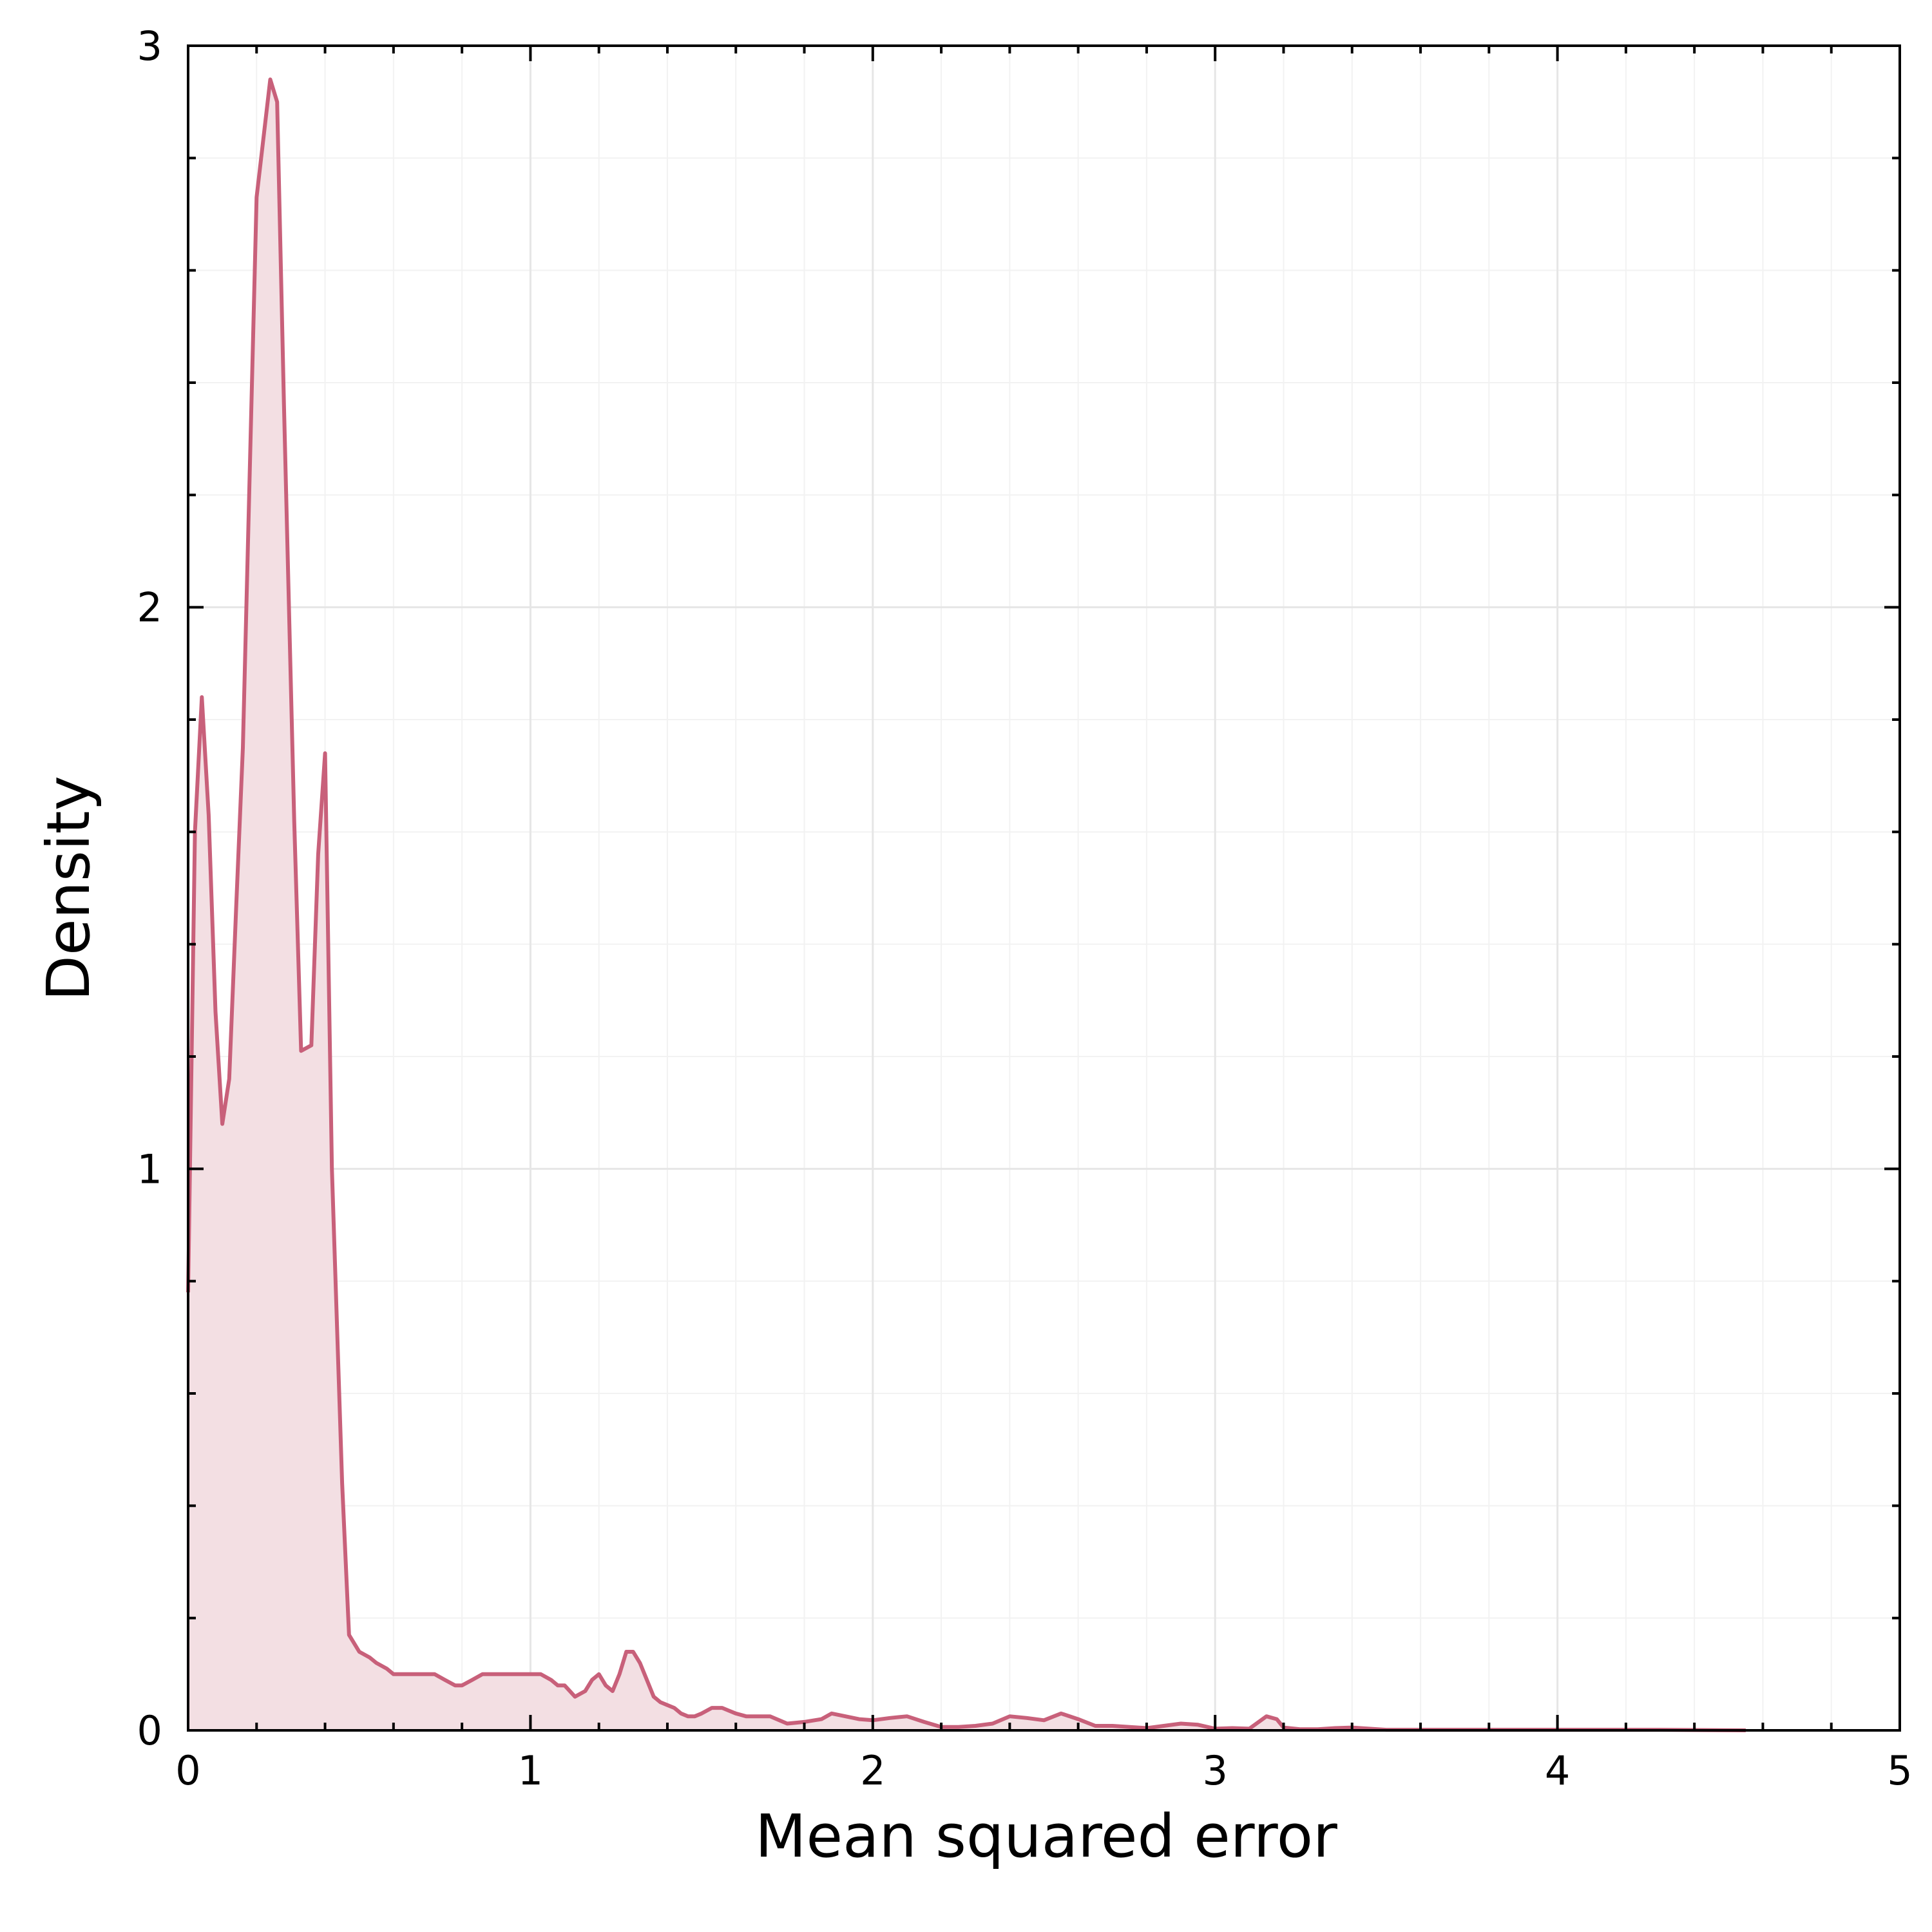 The width and height of the screenshot is (1932, 1932). What do you see at coordinates (1214, 1770) in the screenshot?
I see `x-tick-label: 3` at bounding box center [1214, 1770].